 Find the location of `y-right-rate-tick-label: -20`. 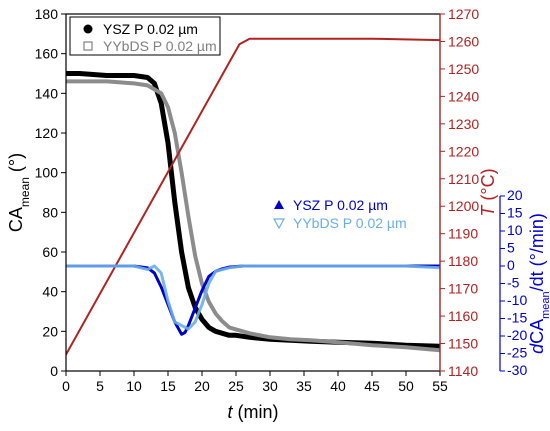

y-right-rate-tick-label: -20 is located at coordinates (517, 335).